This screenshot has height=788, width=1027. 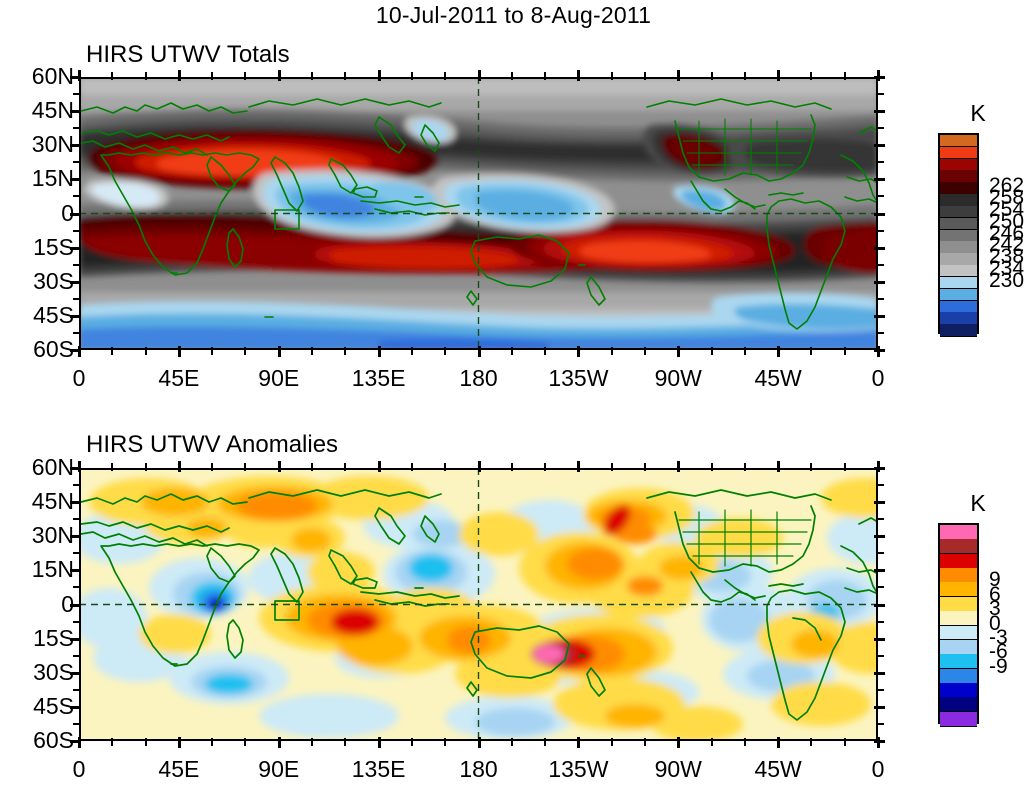 I want to click on colorbar-label-anomalies-0: 9, so click(x=995, y=580).